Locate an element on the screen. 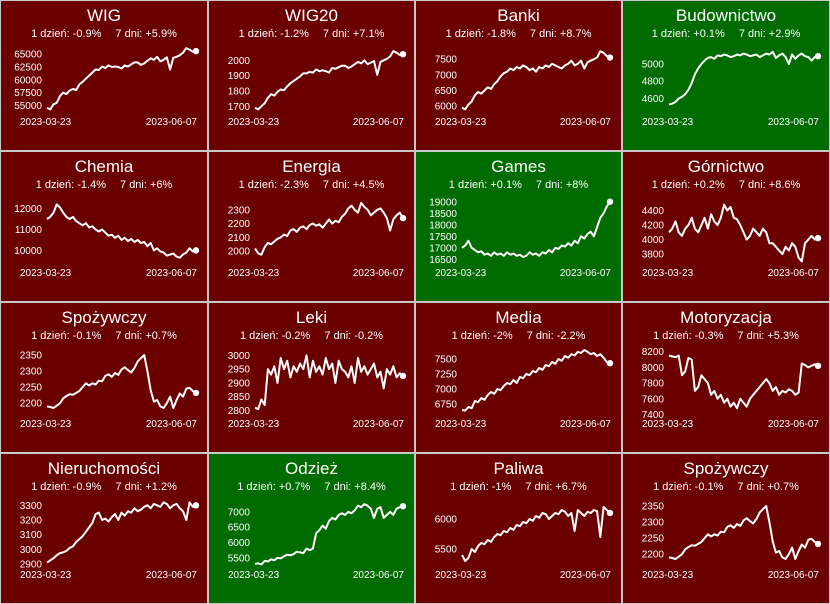 The width and height of the screenshot is (830, 604). line-chart: 4400 4200 4000 3800 is located at coordinates (732, 233).